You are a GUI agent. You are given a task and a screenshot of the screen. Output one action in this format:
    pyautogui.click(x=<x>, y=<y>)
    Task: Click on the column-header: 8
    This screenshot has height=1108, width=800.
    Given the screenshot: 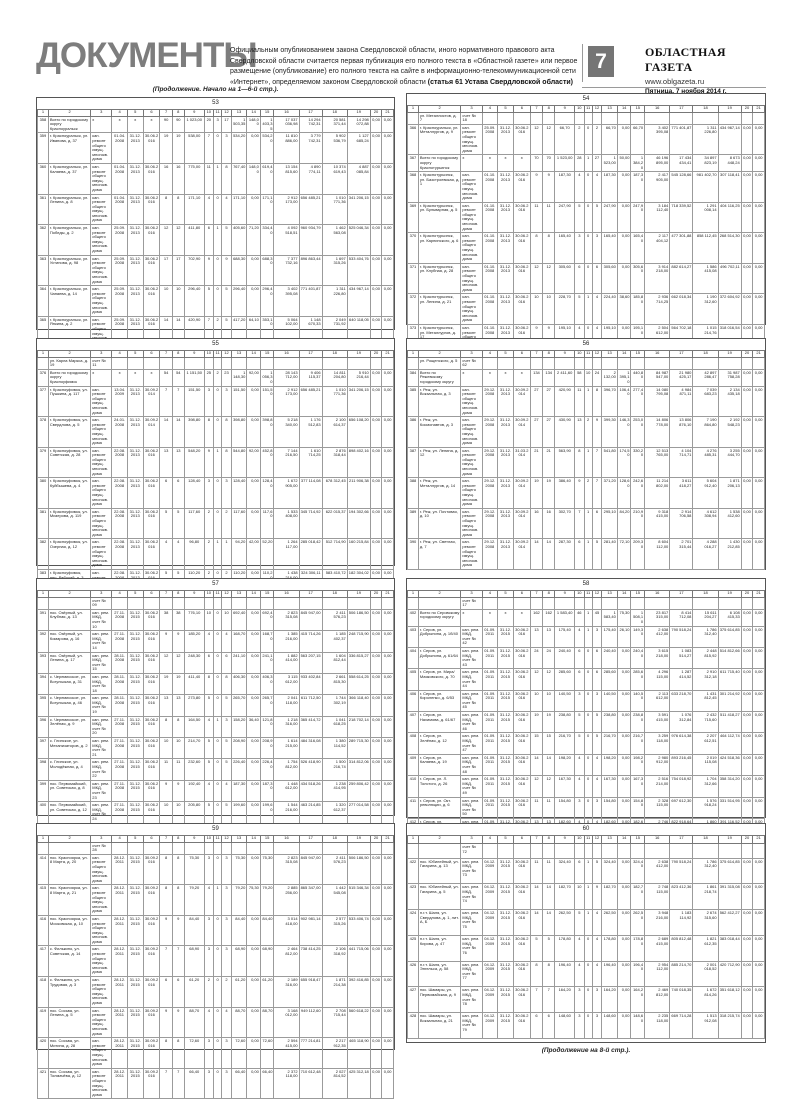 What is the action you would take?
    pyautogui.click(x=178, y=839)
    